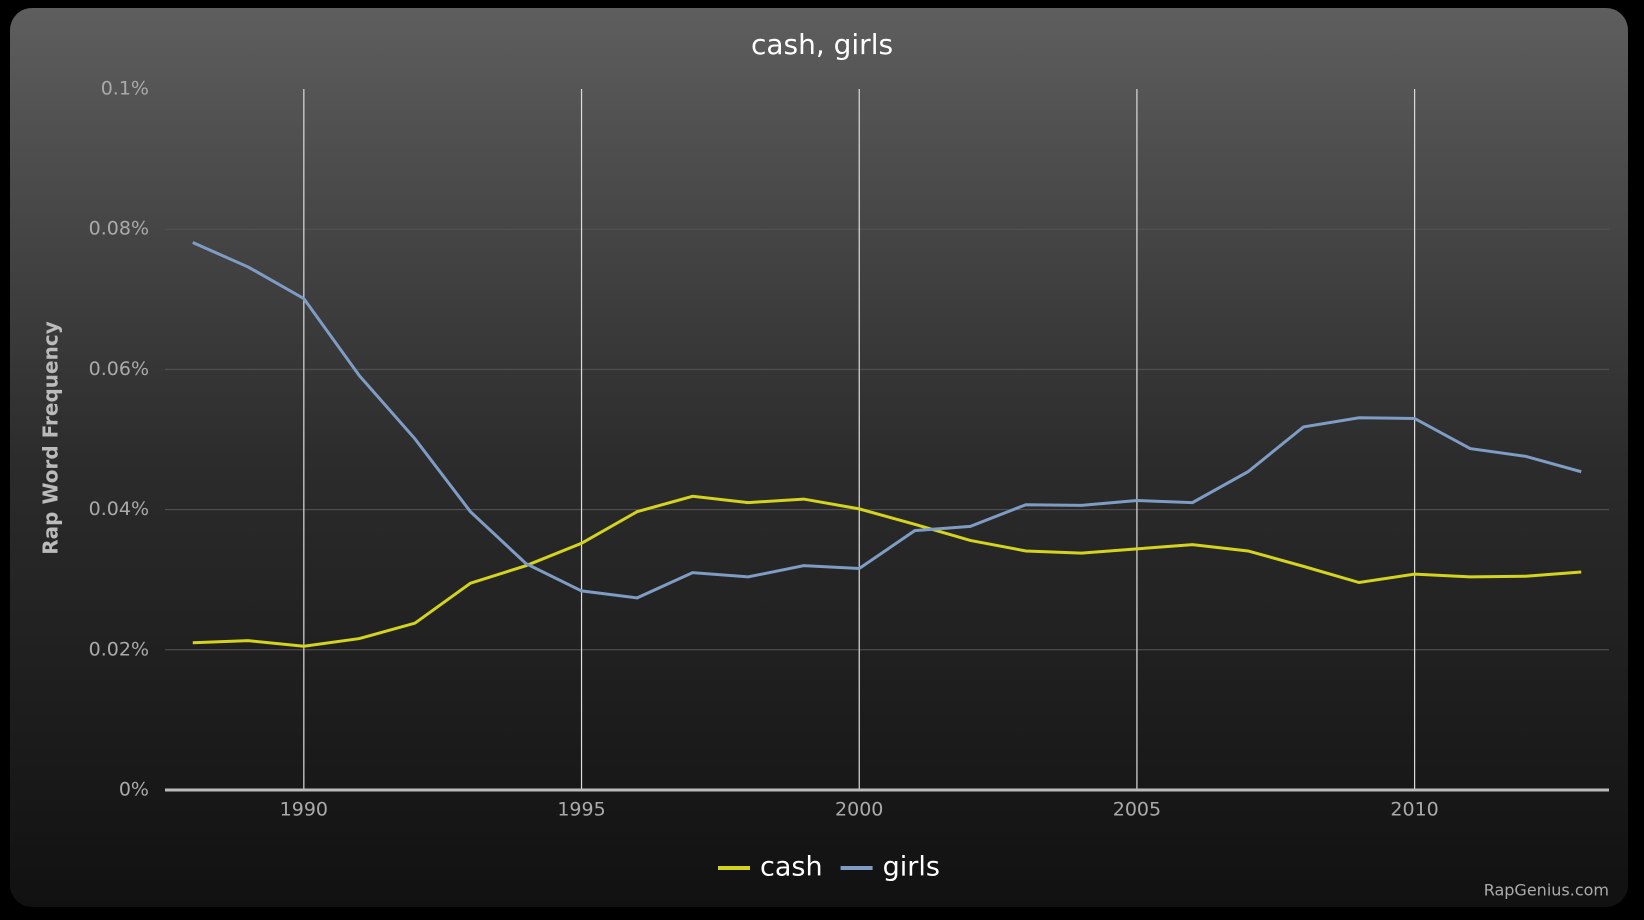 The image size is (1644, 920). Describe the element at coordinates (1137, 810) in the screenshot. I see `x-tick-label: 2005` at that location.